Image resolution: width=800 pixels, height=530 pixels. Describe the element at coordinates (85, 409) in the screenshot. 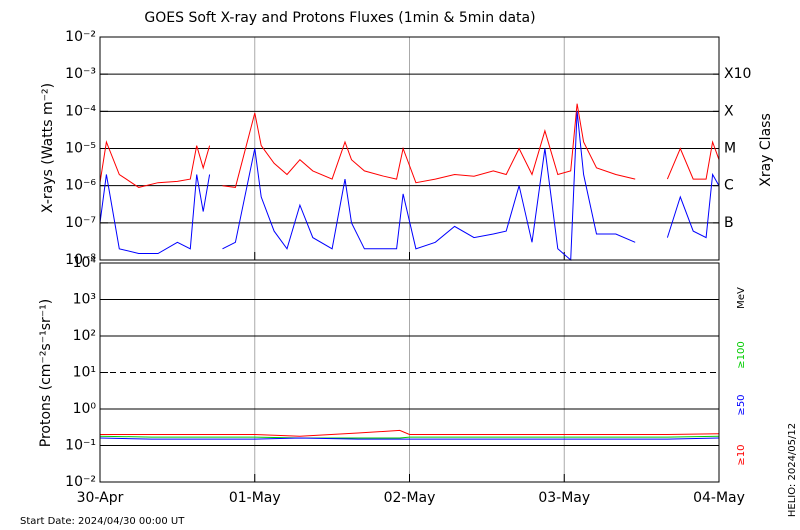

I see `y-tick-label: 10⁰` at that location.